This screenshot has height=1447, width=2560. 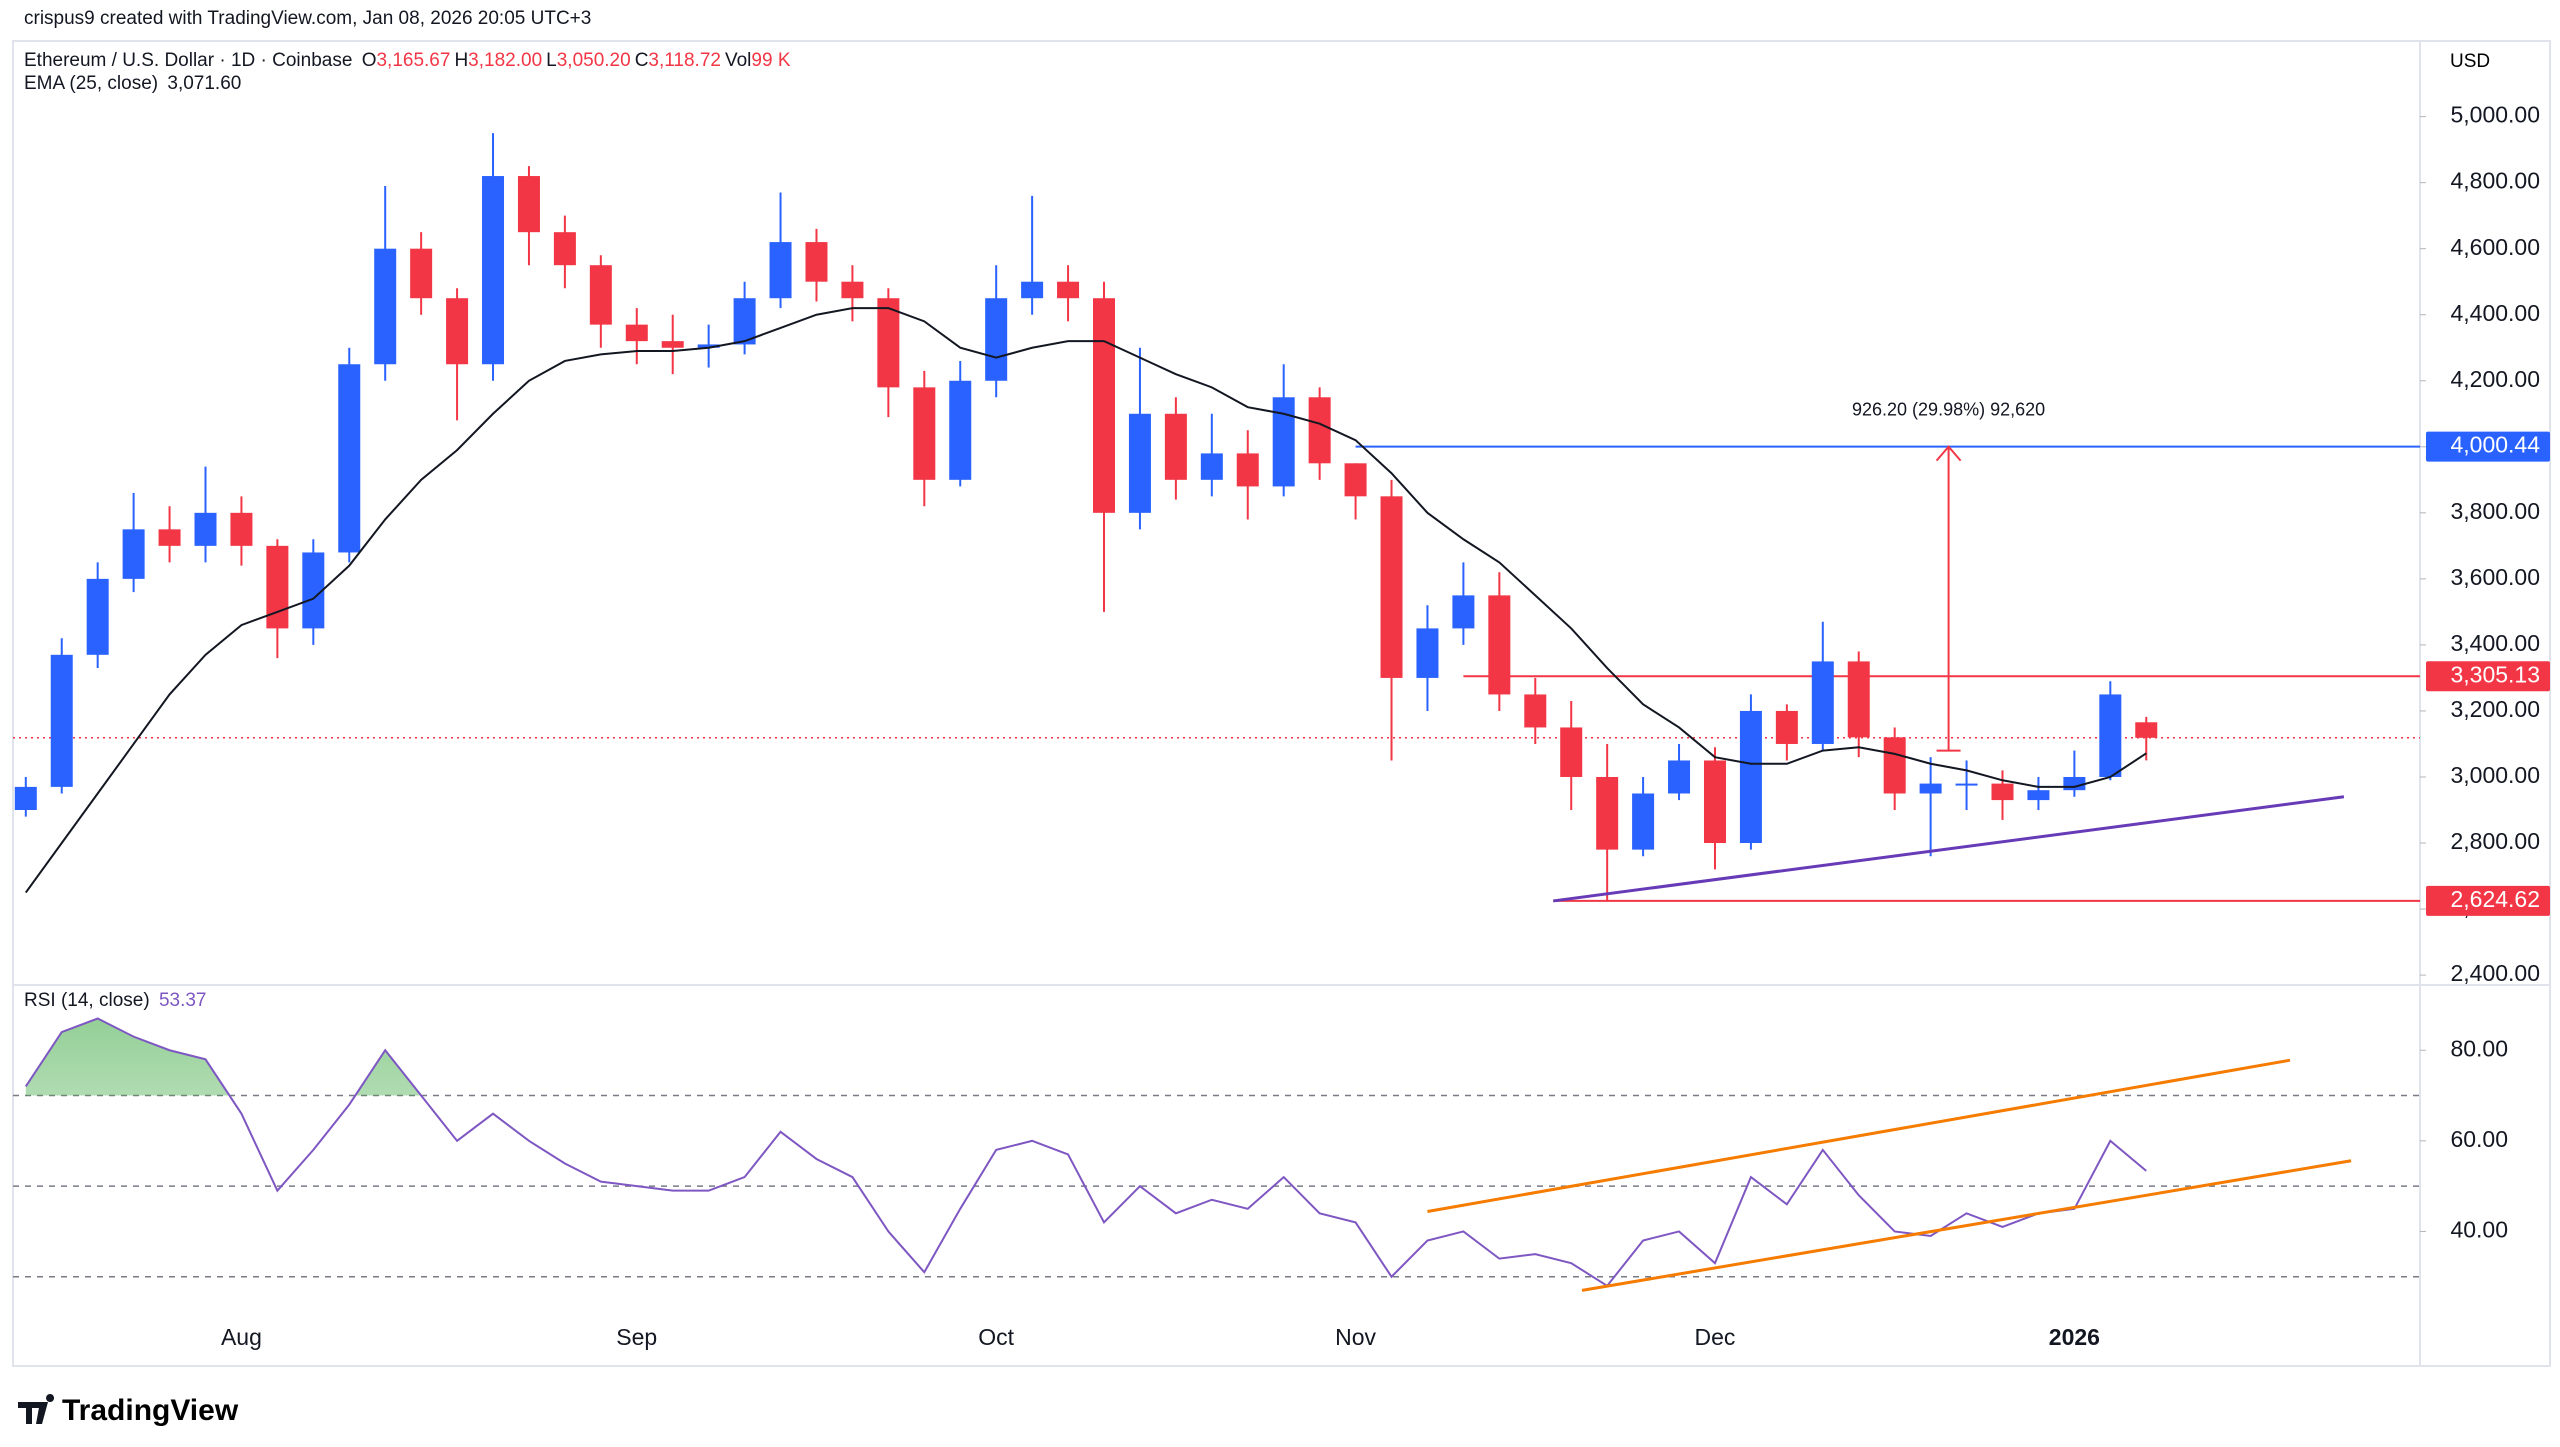 What do you see at coordinates (2479, 1048) in the screenshot?
I see `rsi-tick-label: 80.00` at bounding box center [2479, 1048].